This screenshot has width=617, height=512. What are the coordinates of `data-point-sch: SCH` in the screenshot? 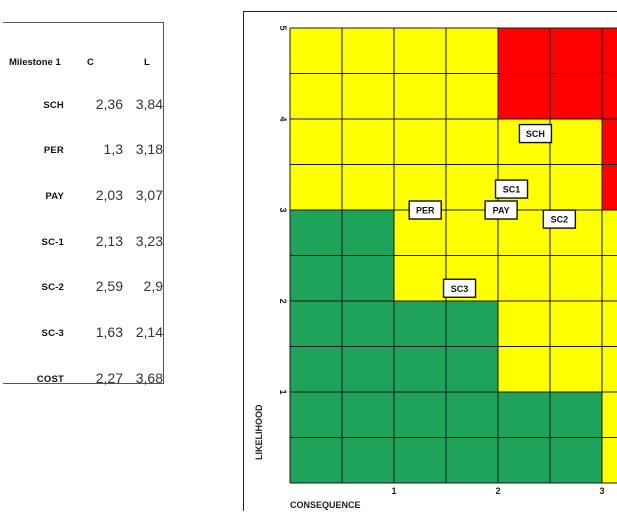 It's located at (535, 133).